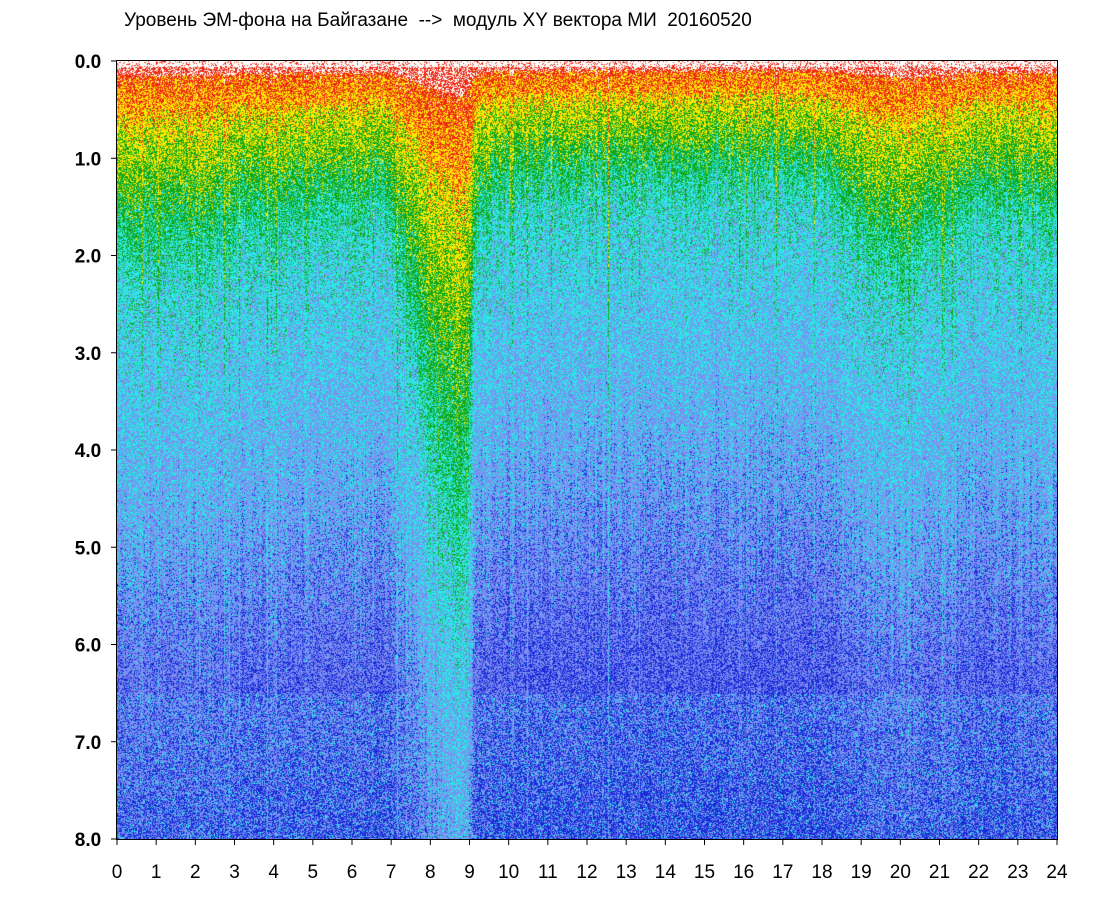  I want to click on x-tick-label: 24, so click(1057, 872).